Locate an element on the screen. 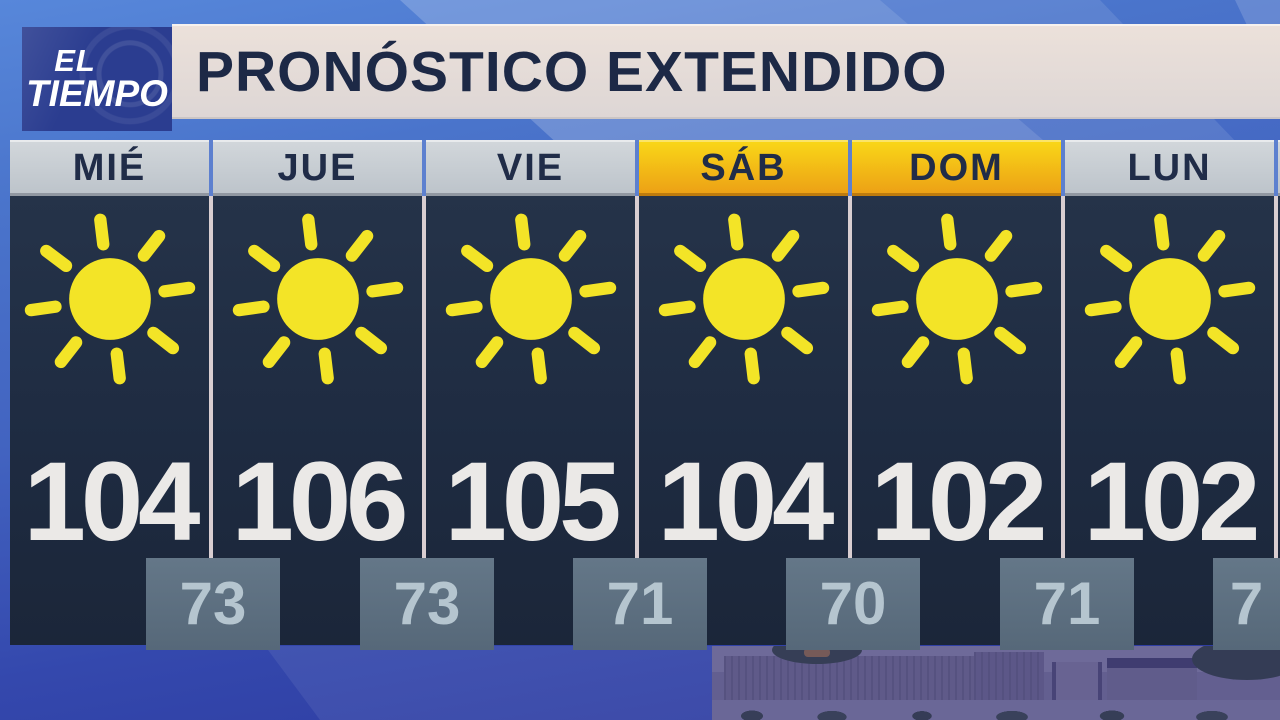 This screenshot has width=1280, height=720. day-label: VIE is located at coordinates (530, 167).